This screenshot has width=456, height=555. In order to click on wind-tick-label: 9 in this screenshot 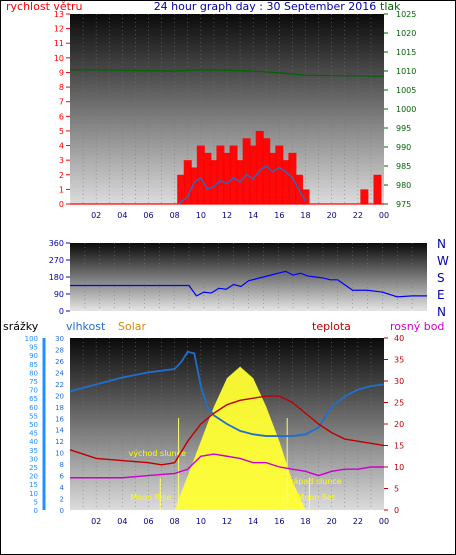, I will do `click(61, 72)`.